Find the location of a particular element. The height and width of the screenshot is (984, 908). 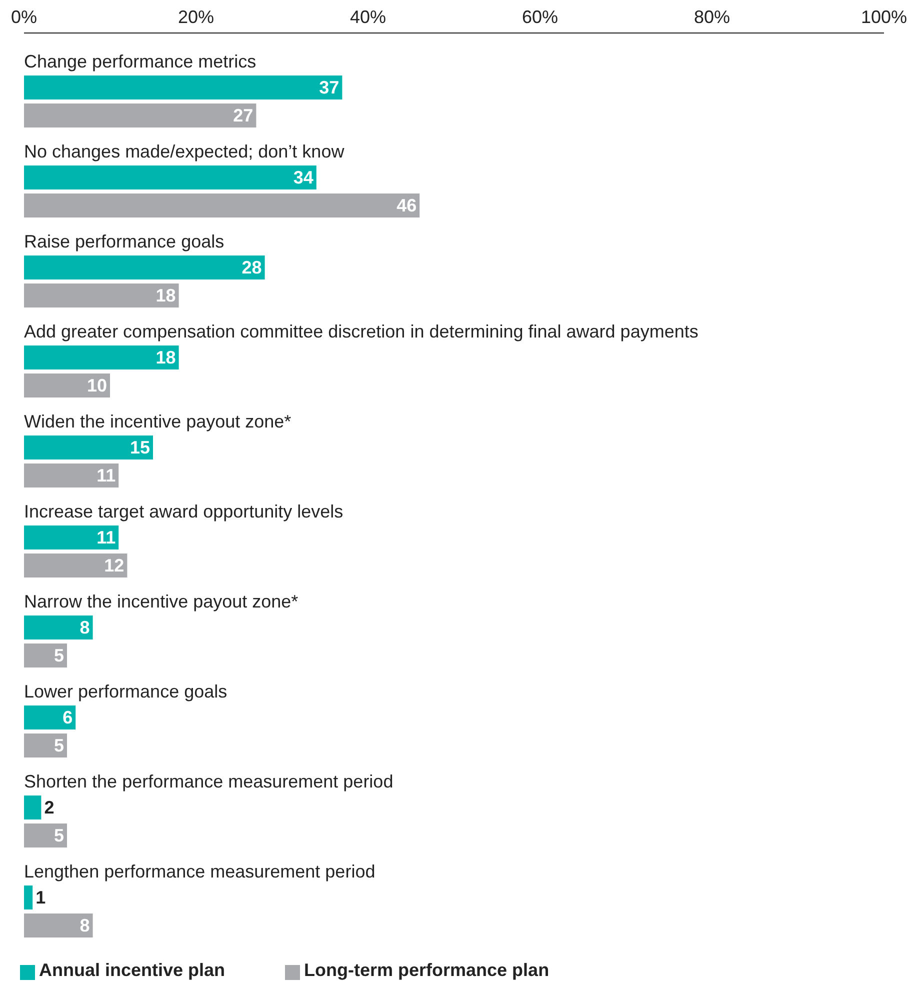

y-tick-label: Narrow the incentive payout zone* is located at coordinates (161, 602).